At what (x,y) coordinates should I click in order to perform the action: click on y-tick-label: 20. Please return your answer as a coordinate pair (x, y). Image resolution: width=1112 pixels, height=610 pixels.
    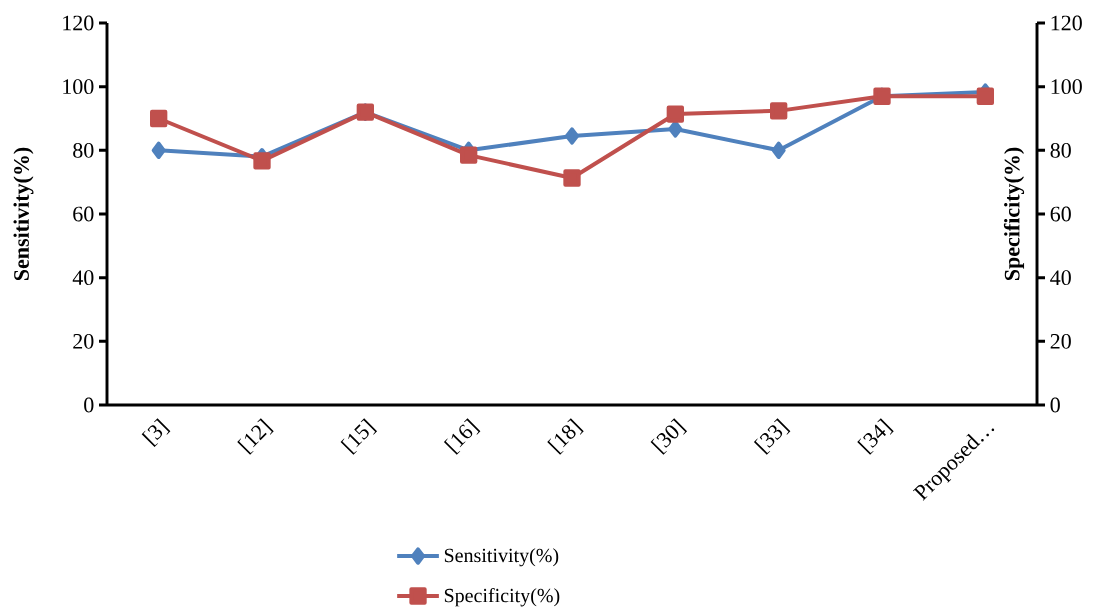
    Looking at the image, I should click on (83, 341).